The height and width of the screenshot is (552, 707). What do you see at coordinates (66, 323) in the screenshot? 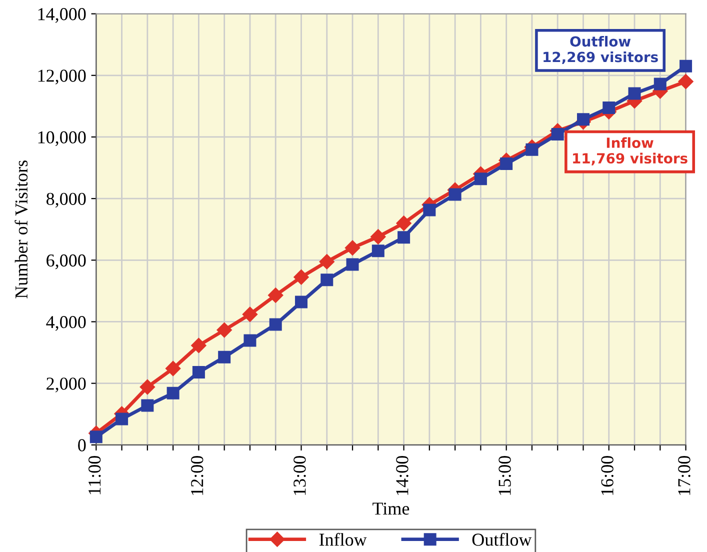
I see `y-tick-label: 4,000` at bounding box center [66, 323].